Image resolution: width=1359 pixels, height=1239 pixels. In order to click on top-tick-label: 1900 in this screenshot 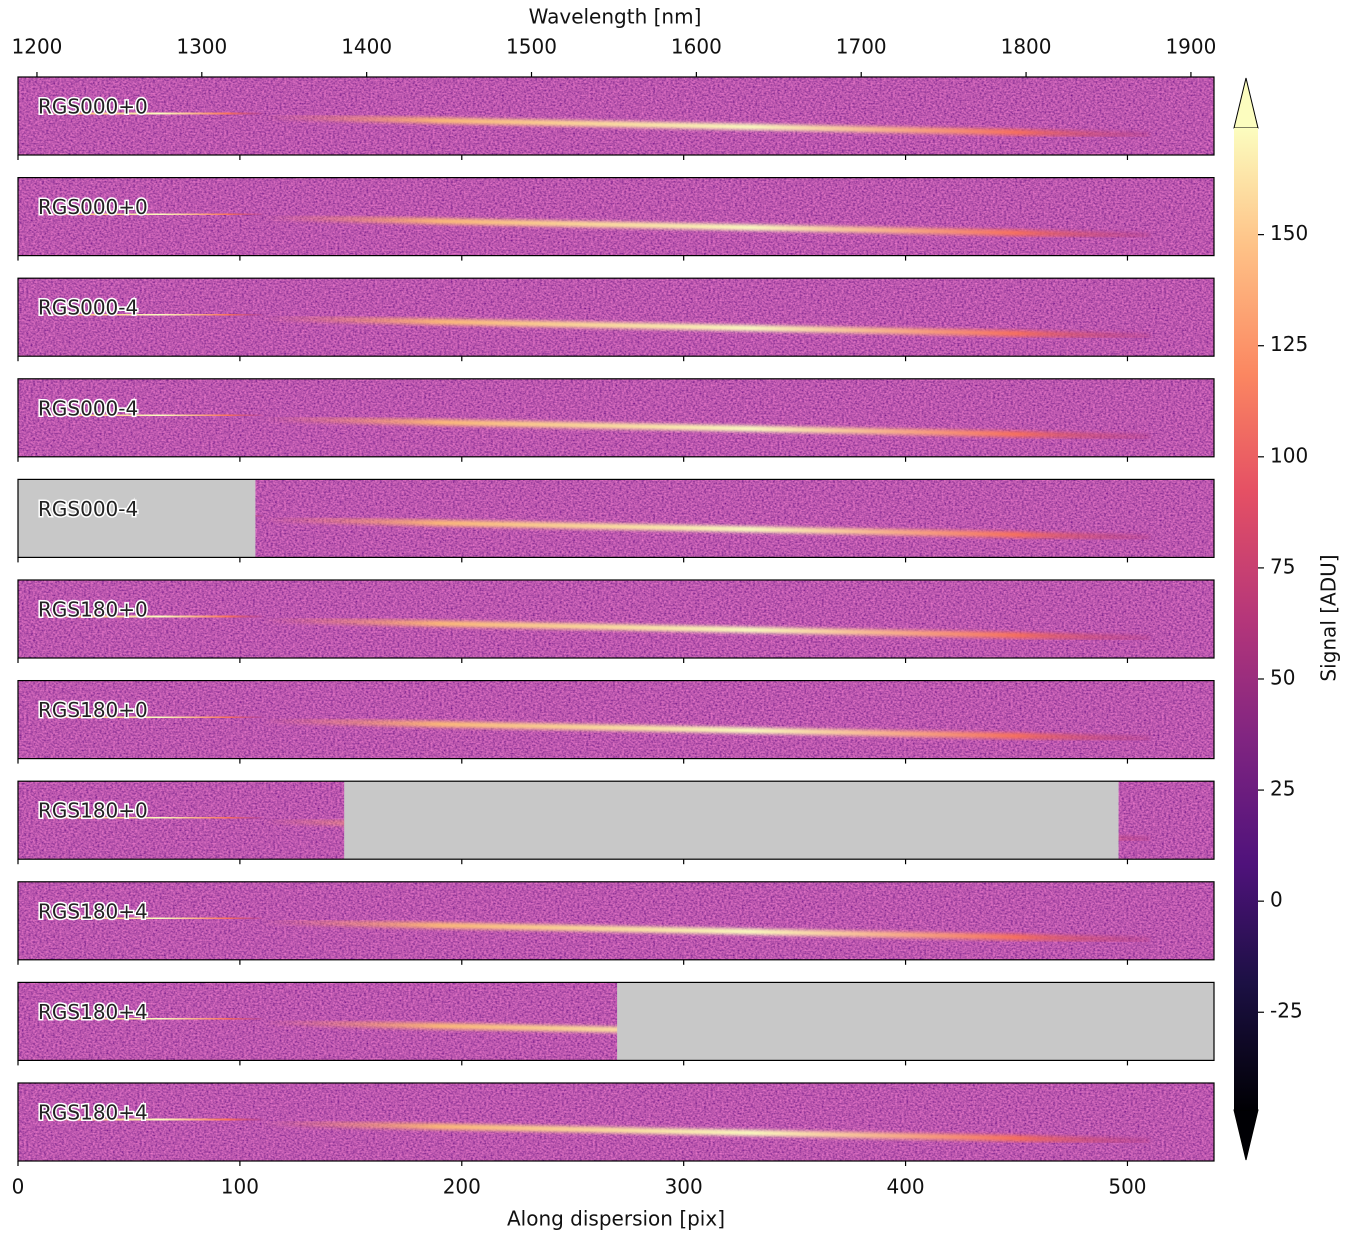, I will do `click(1190, 47)`.